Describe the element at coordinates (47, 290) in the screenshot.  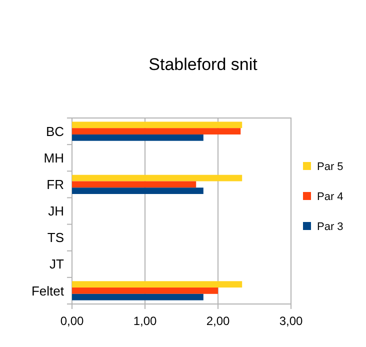
I see `y-tick-label: Feltet` at that location.